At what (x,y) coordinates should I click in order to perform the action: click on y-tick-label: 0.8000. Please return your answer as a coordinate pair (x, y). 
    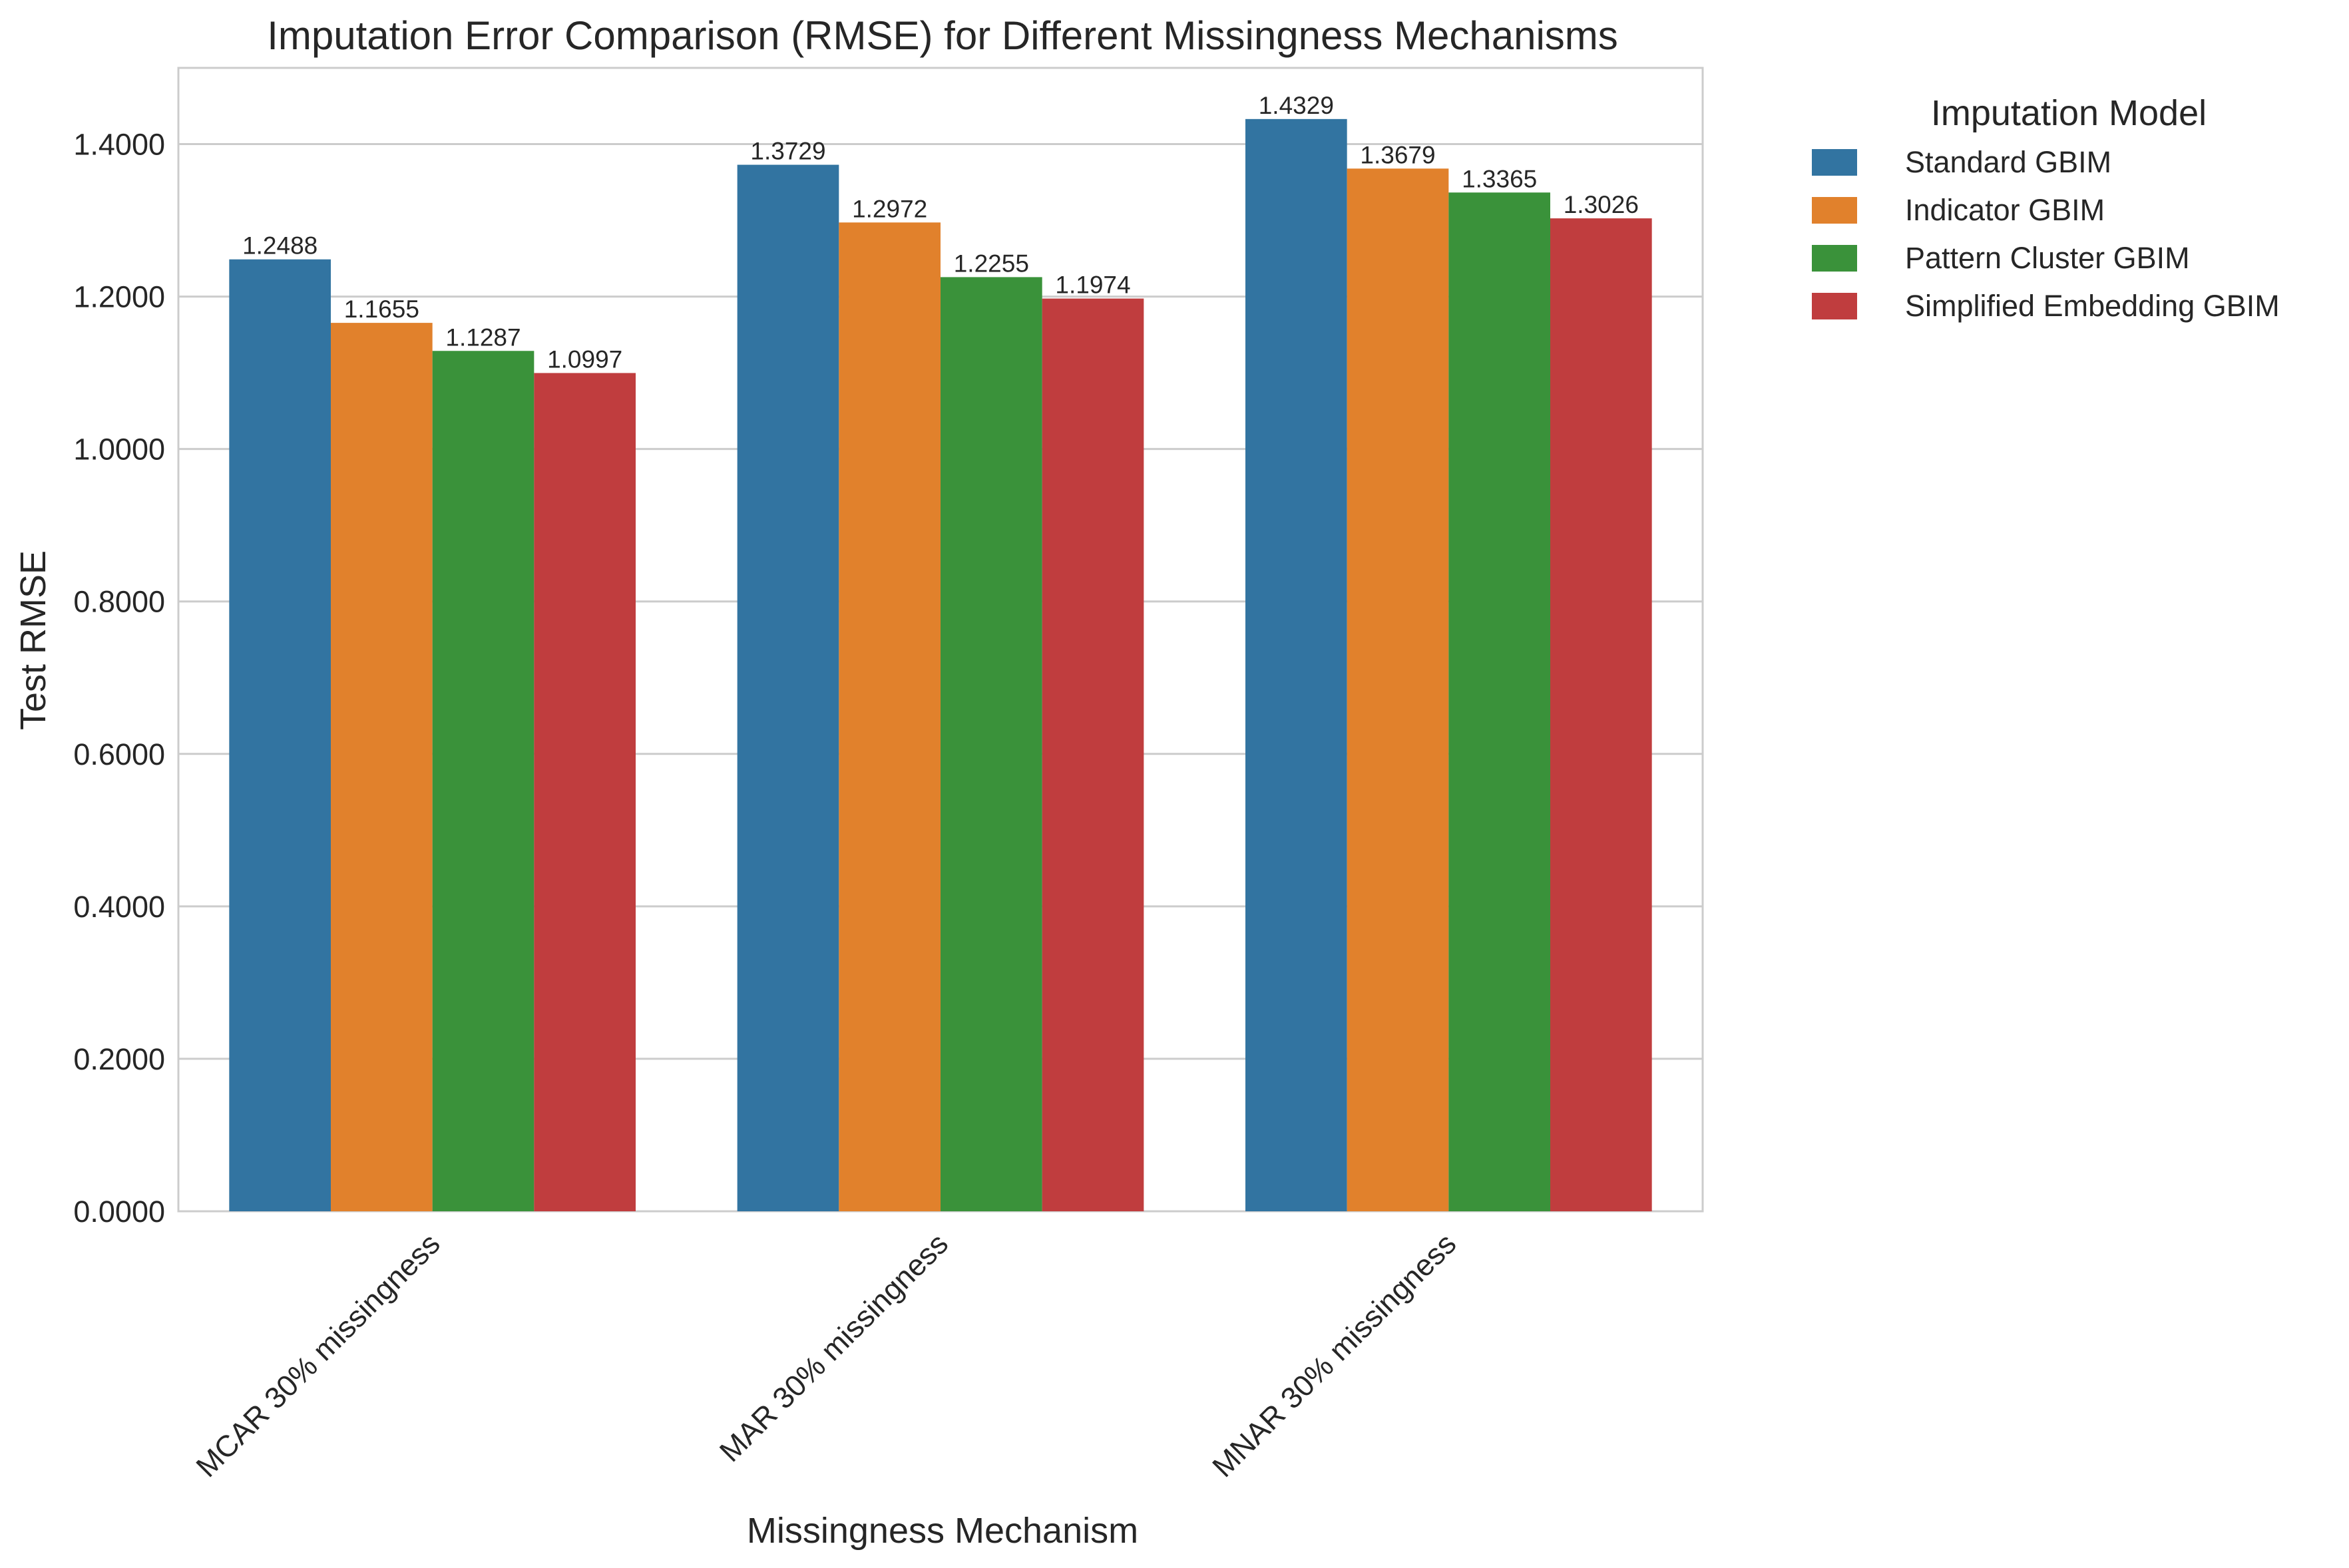
    Looking at the image, I should click on (119, 602).